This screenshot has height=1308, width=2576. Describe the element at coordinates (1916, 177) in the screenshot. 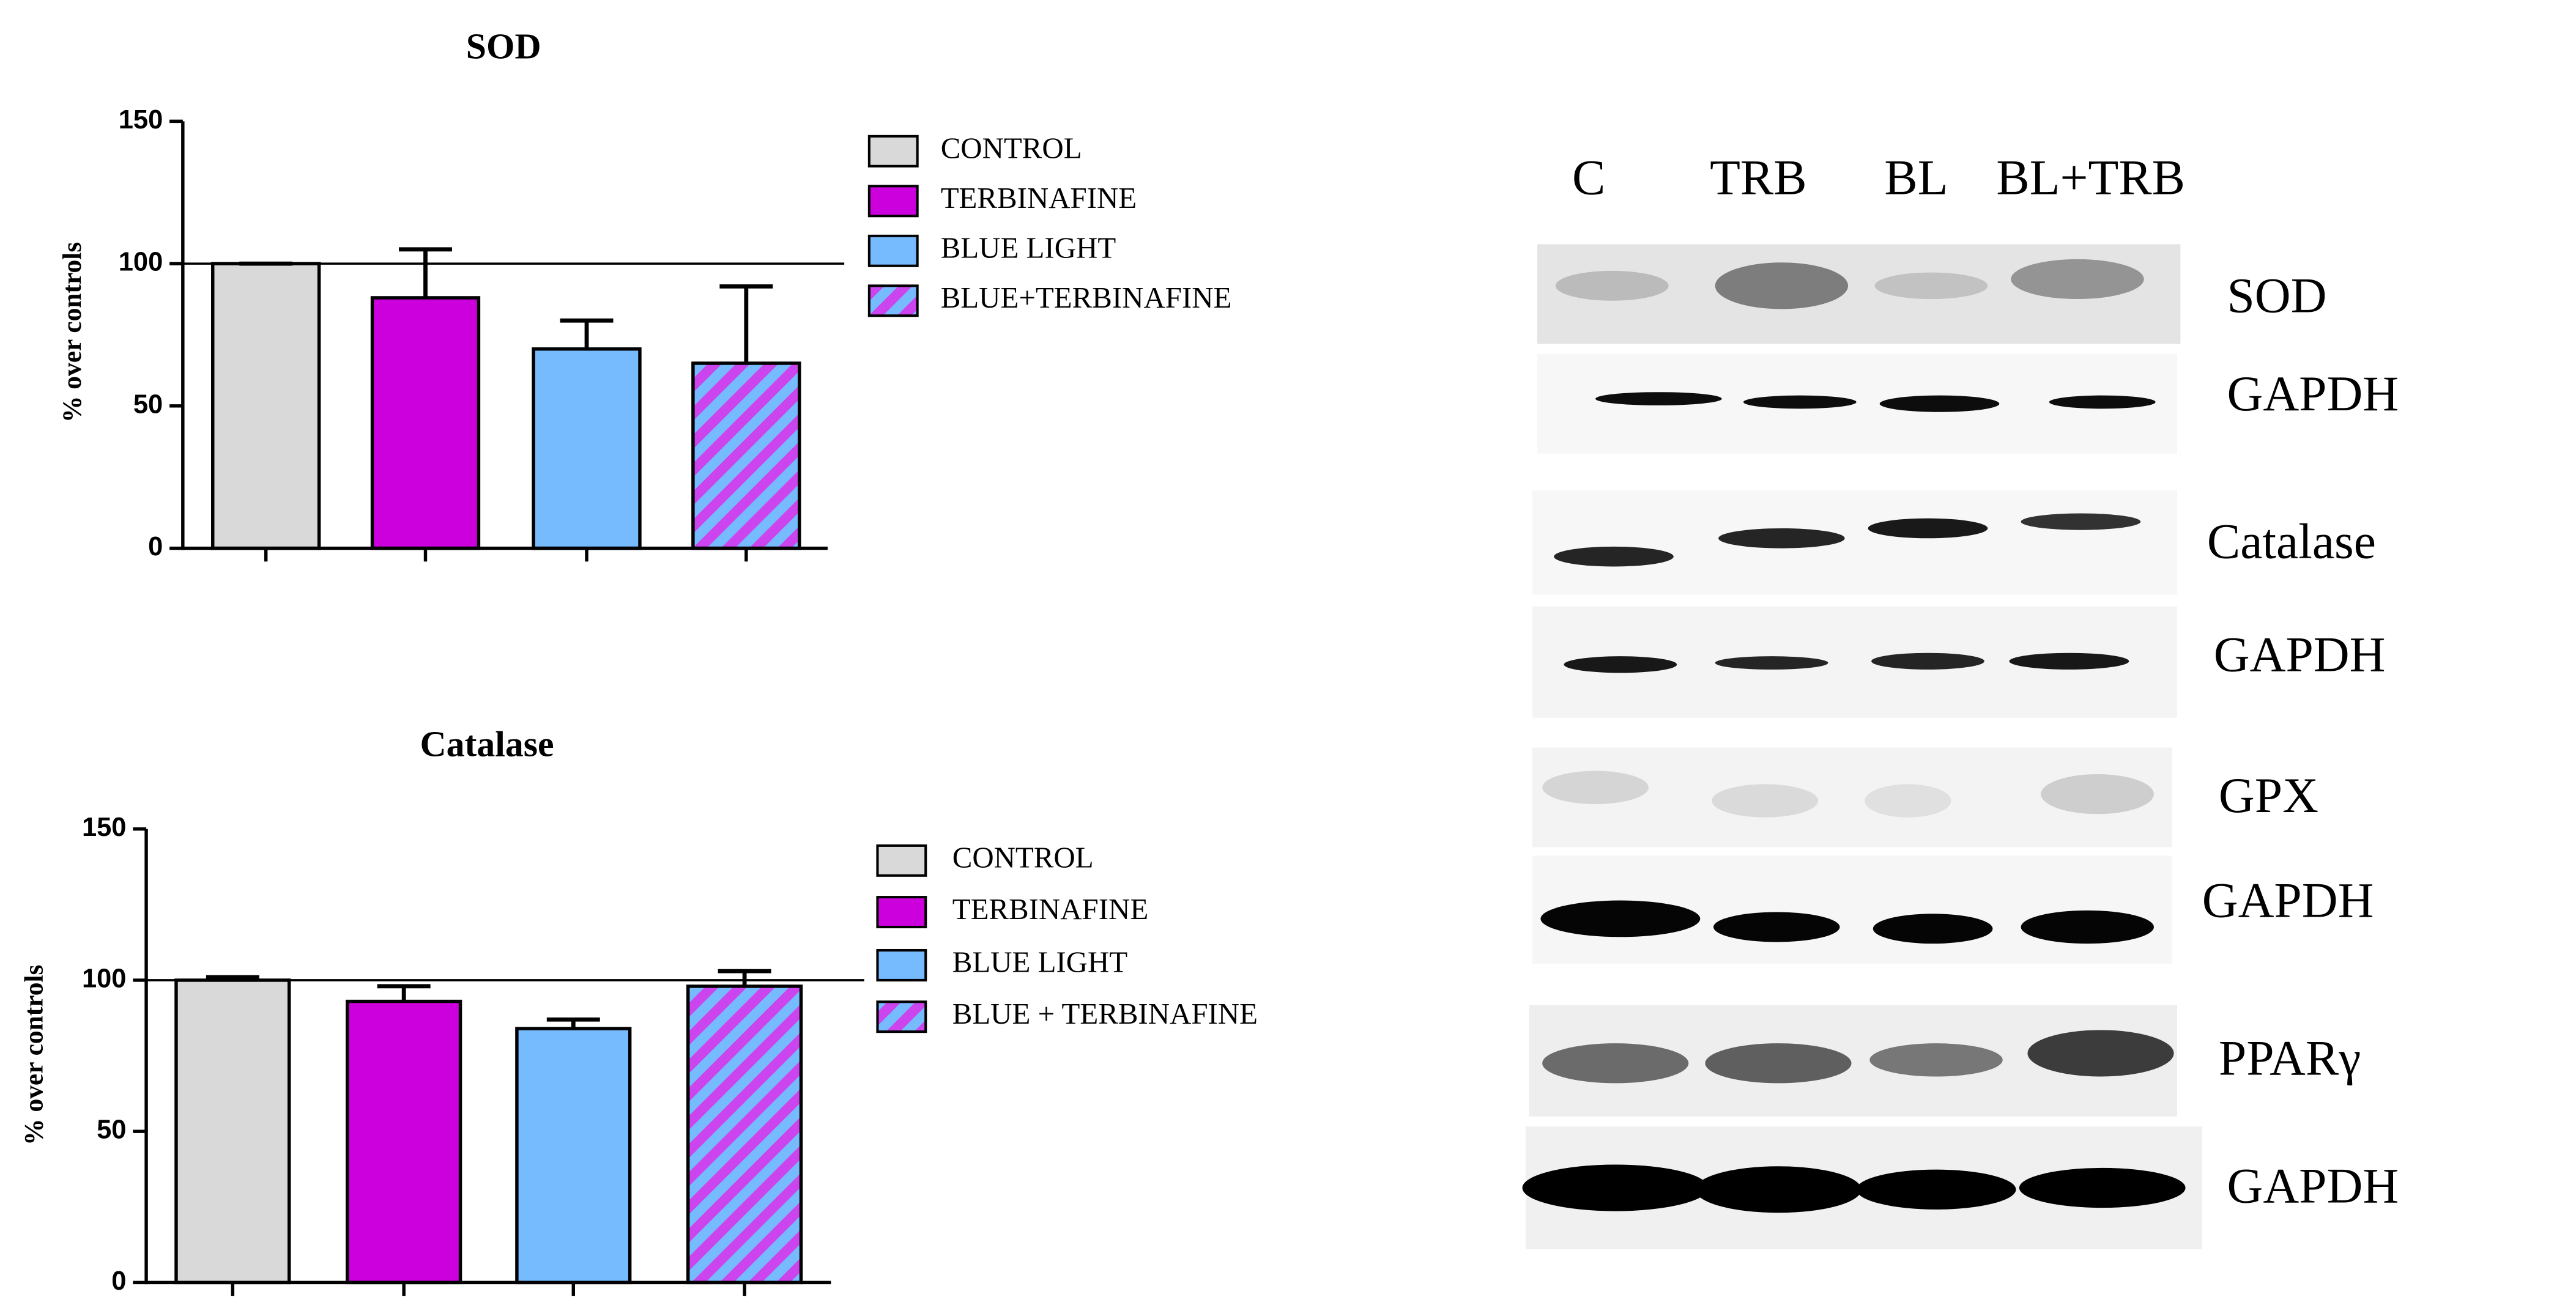

I see `lane-label: BL` at that location.